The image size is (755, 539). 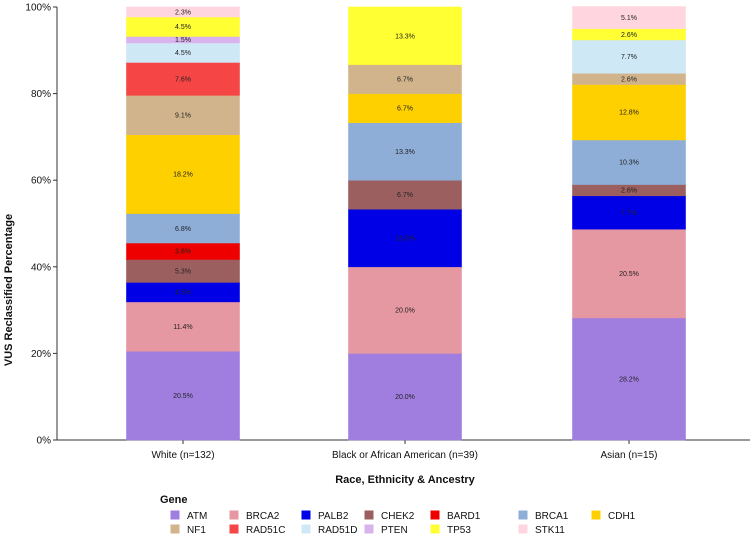 I want to click on legend-swatch-bard1, so click(x=435, y=515).